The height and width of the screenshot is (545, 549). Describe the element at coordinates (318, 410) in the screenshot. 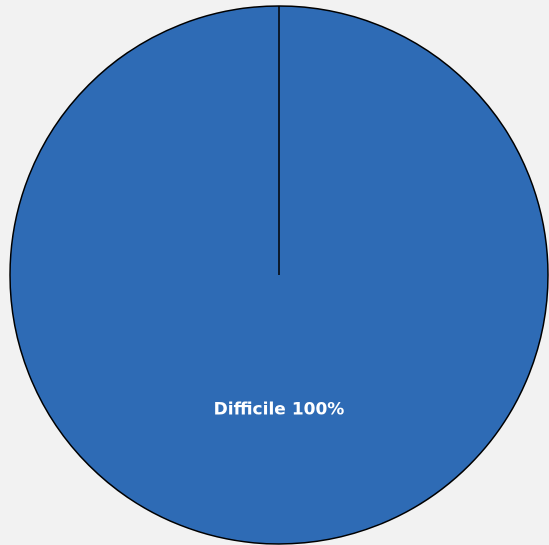

I see `slice-value-label: 100%` at that location.